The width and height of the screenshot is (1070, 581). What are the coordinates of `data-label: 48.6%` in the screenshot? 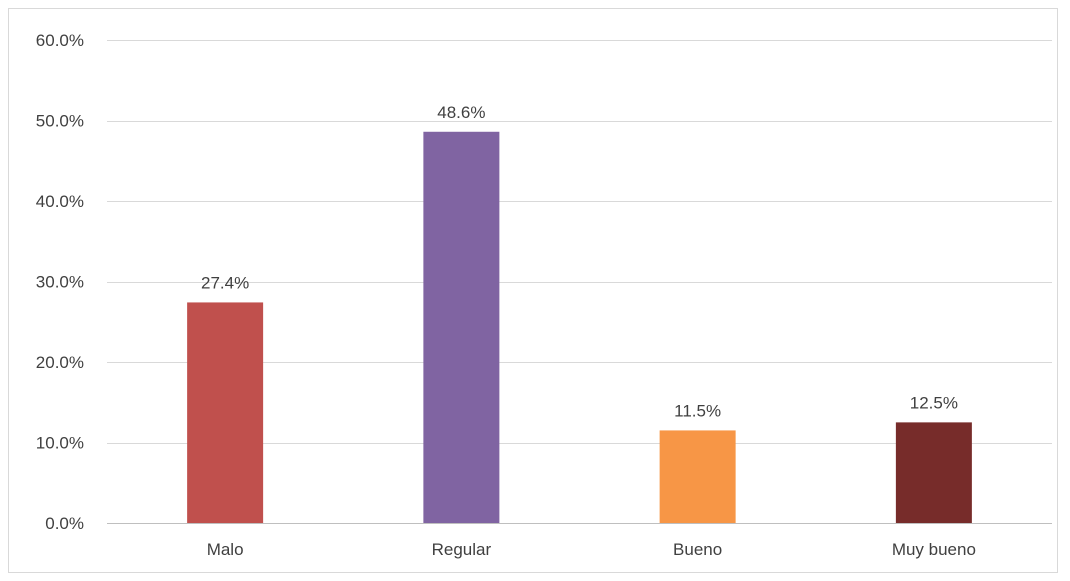 It's located at (461, 112).